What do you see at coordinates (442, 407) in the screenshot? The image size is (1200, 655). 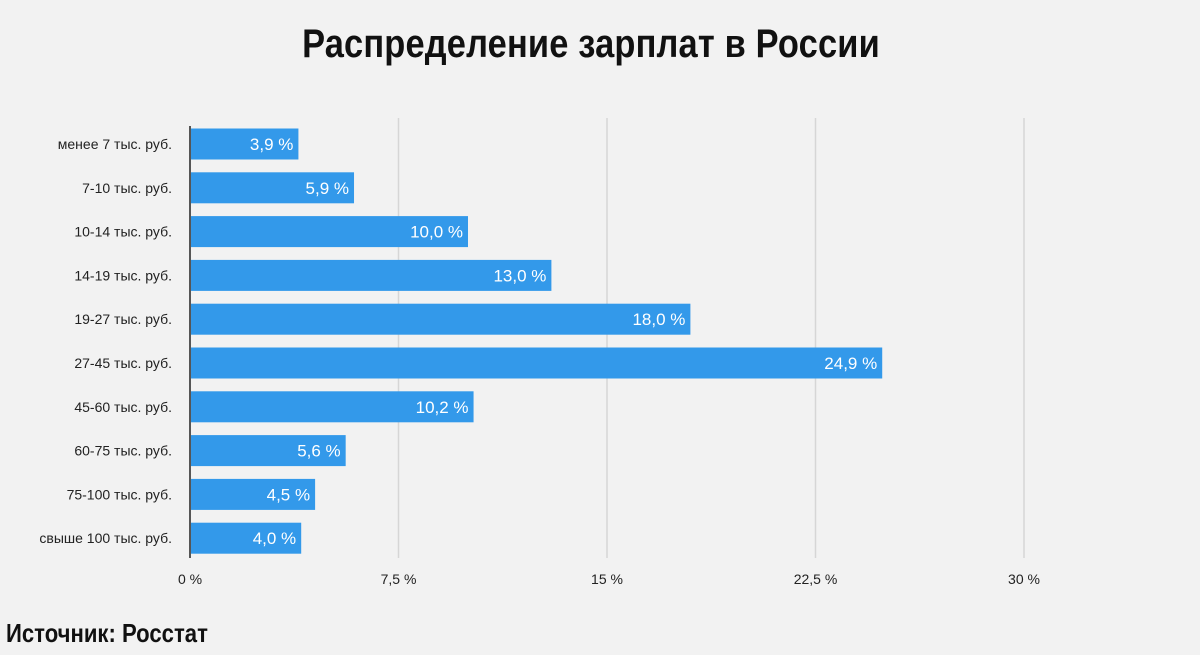 I see `data-label: 10,2 %` at bounding box center [442, 407].